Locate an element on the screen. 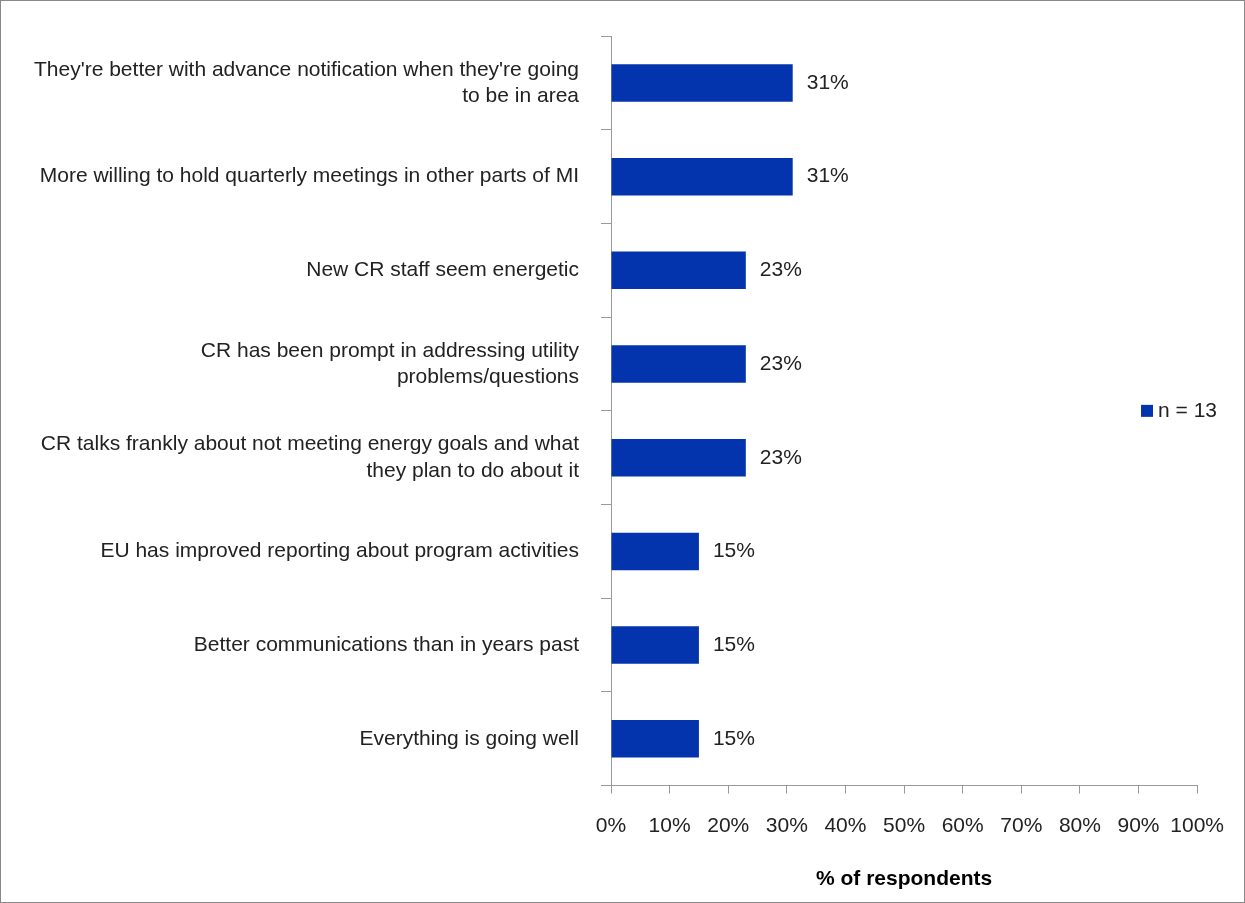 This screenshot has height=903, width=1245. x-tick-label: 60% is located at coordinates (962, 824).